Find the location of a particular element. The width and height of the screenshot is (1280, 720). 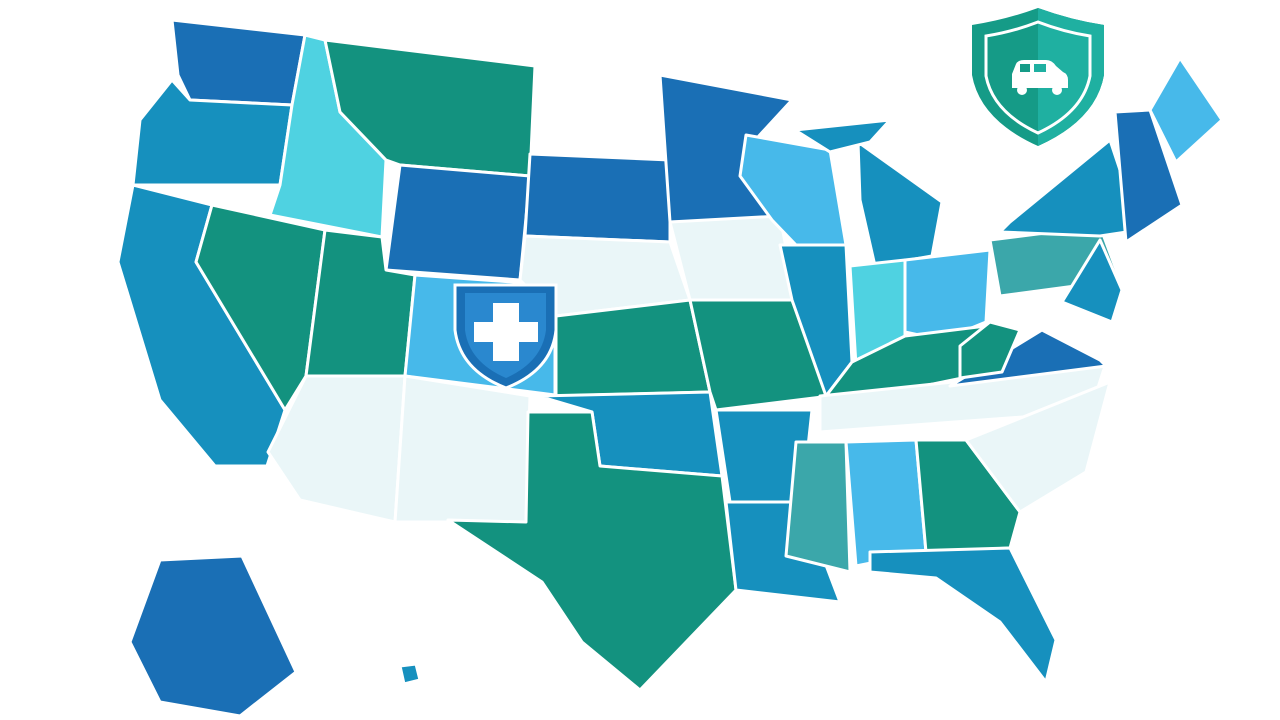

state-georgia is located at coordinates (968, 496).